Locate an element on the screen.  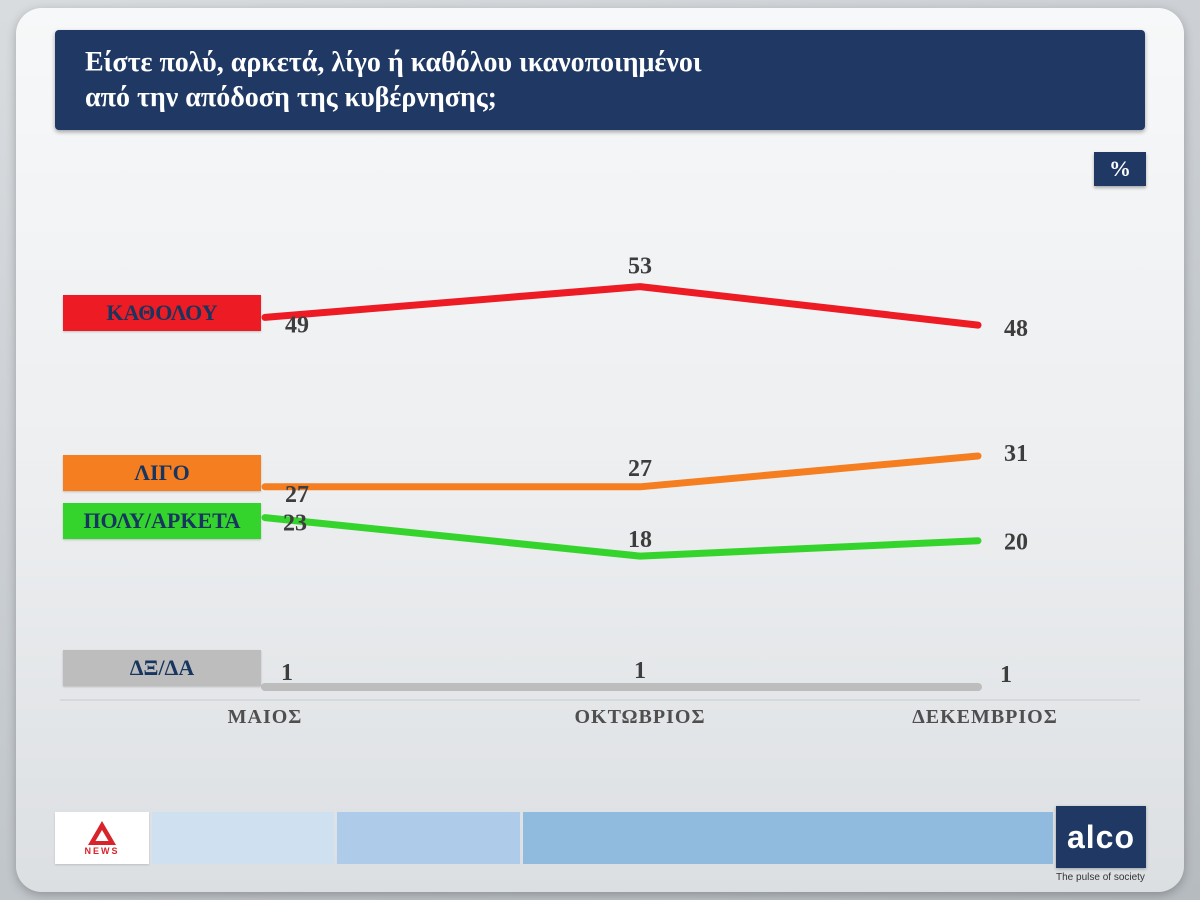
legend-label-dxda: ΔΞ/ΔΑ is located at coordinates (162, 667).